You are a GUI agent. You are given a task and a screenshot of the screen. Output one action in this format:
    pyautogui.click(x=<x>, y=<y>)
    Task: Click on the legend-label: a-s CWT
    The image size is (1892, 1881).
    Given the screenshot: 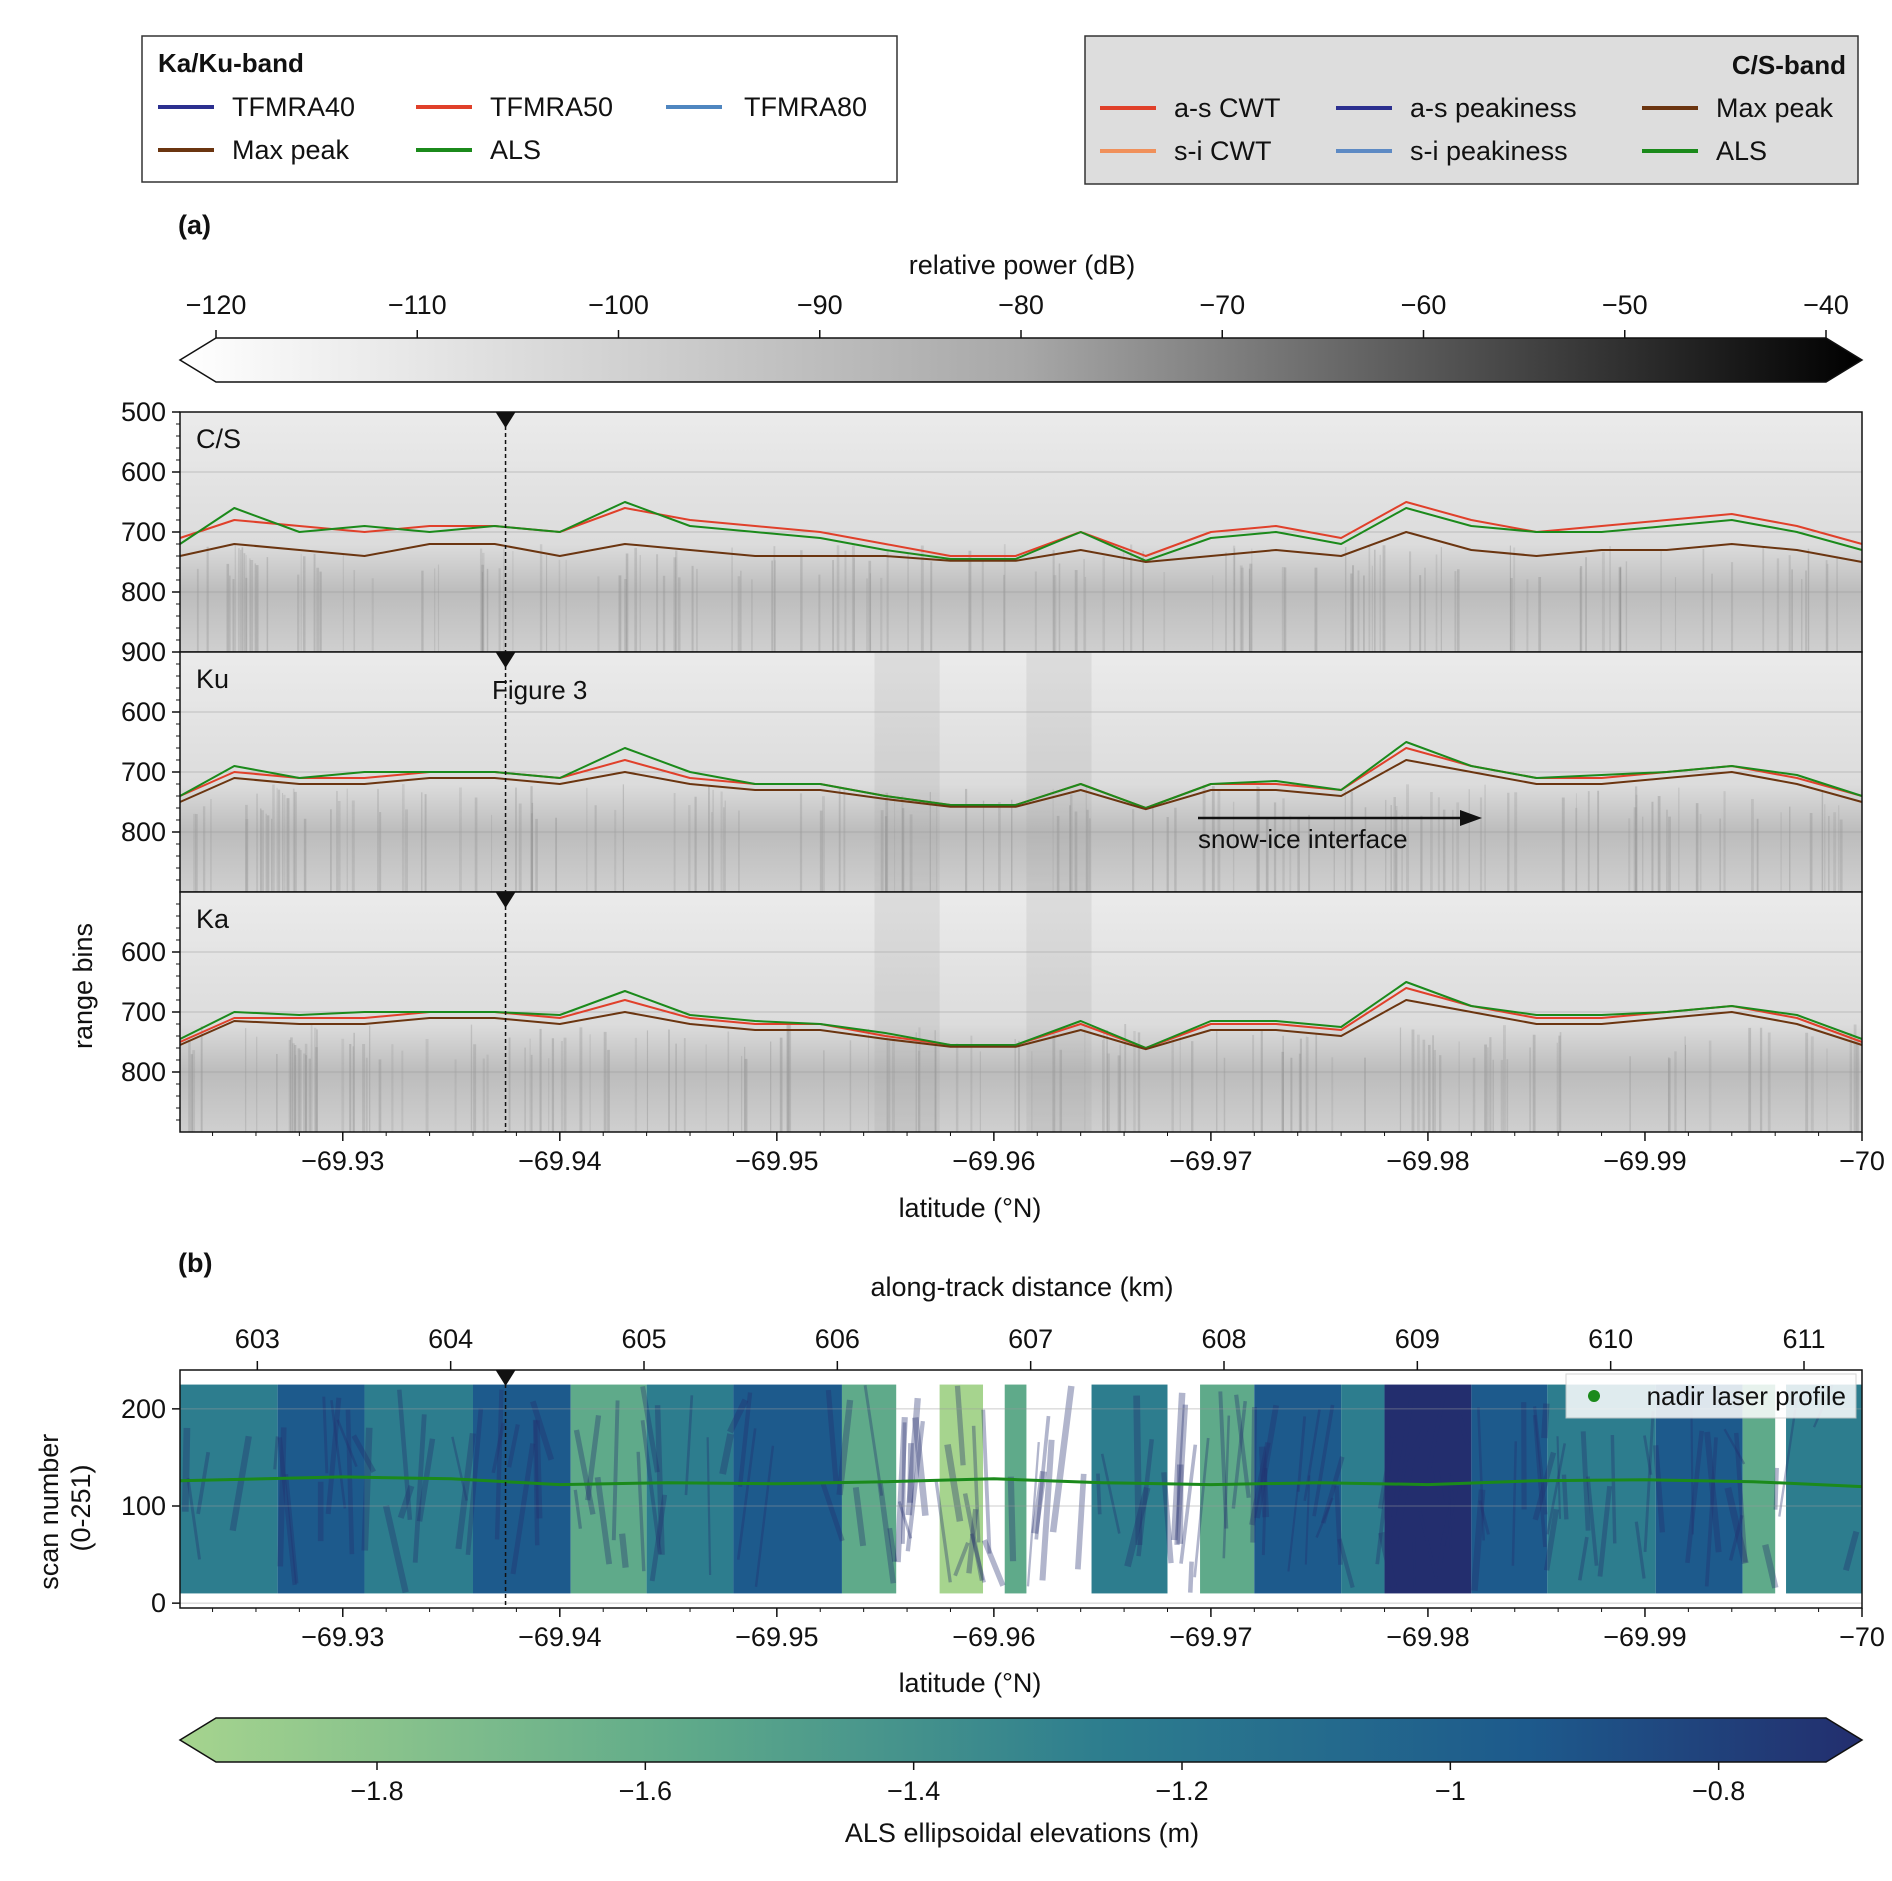 What is the action you would take?
    pyautogui.click(x=1227, y=108)
    